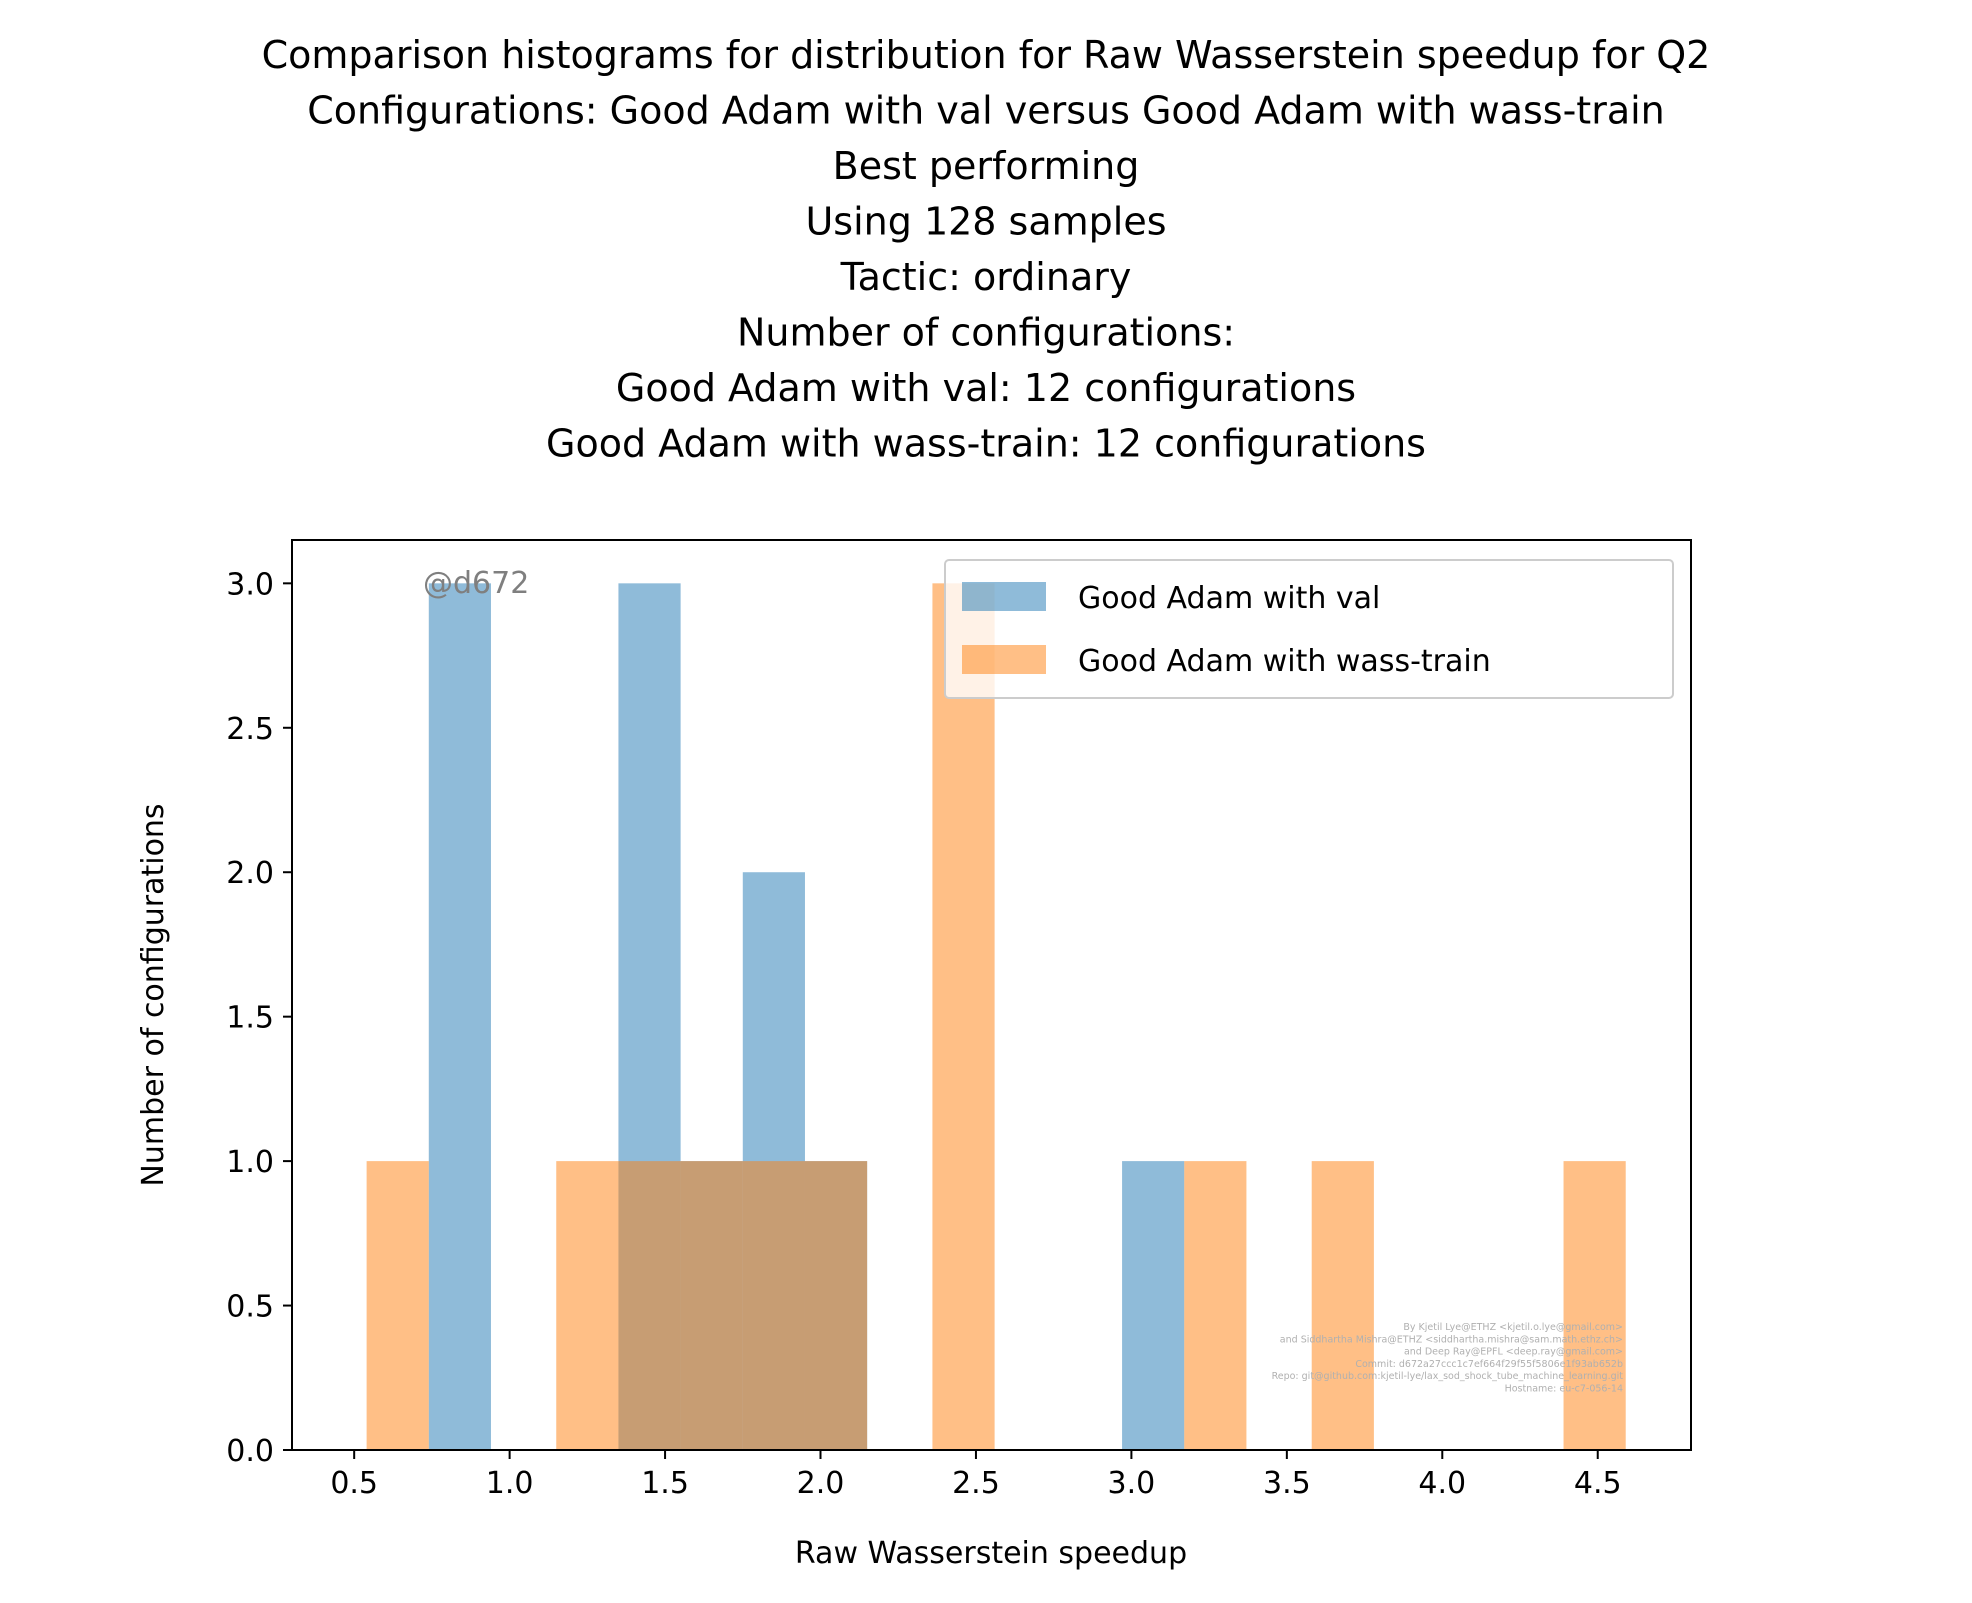 Image resolution: width=1972 pixels, height=1603 pixels. I want to click on watermark-label: @d672, so click(476, 583).